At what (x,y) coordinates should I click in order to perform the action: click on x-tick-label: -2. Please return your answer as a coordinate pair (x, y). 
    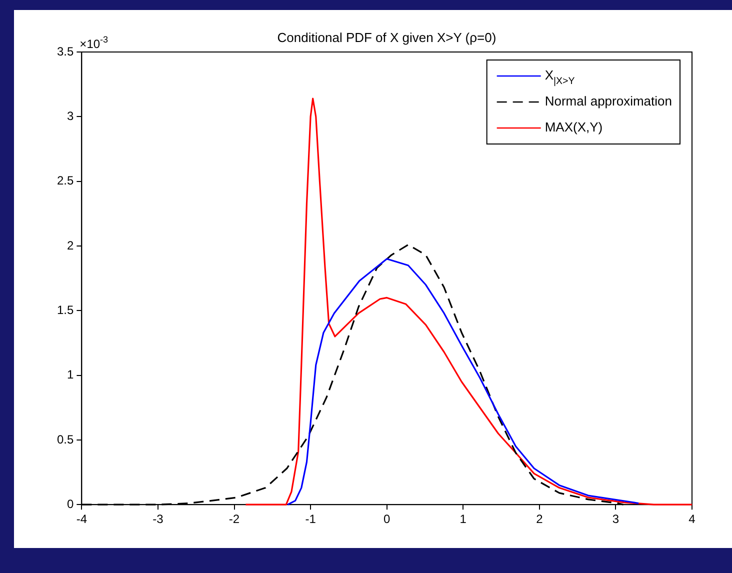
    Looking at the image, I should click on (234, 519).